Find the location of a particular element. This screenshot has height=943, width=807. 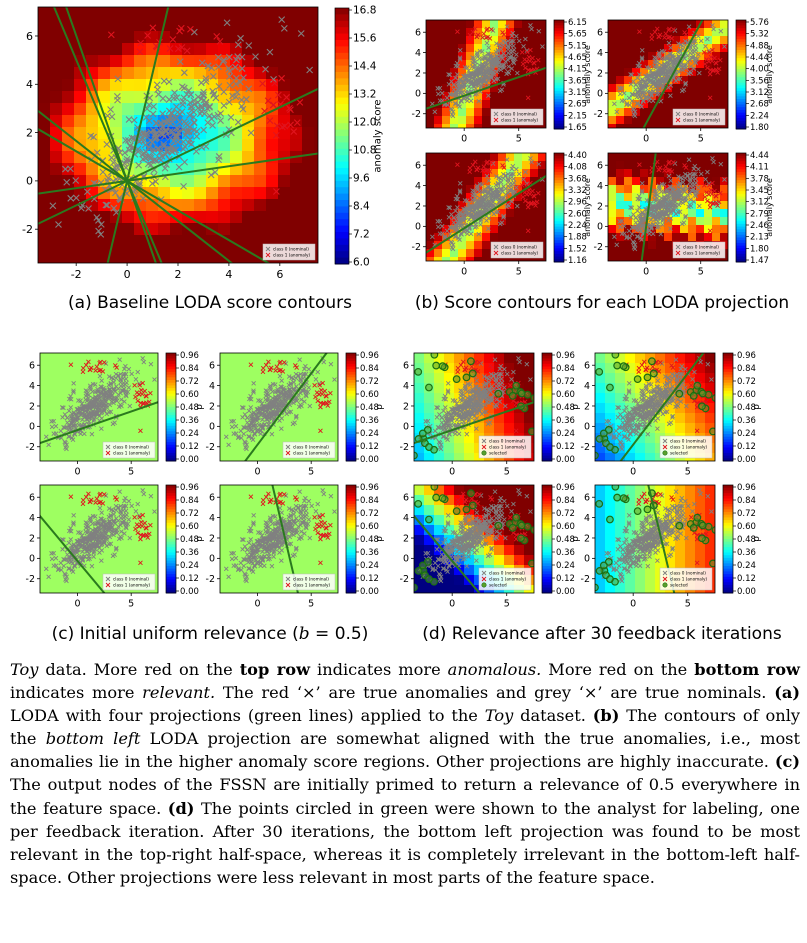

colorbar-tick-label: 2.13 is located at coordinates (759, 238).